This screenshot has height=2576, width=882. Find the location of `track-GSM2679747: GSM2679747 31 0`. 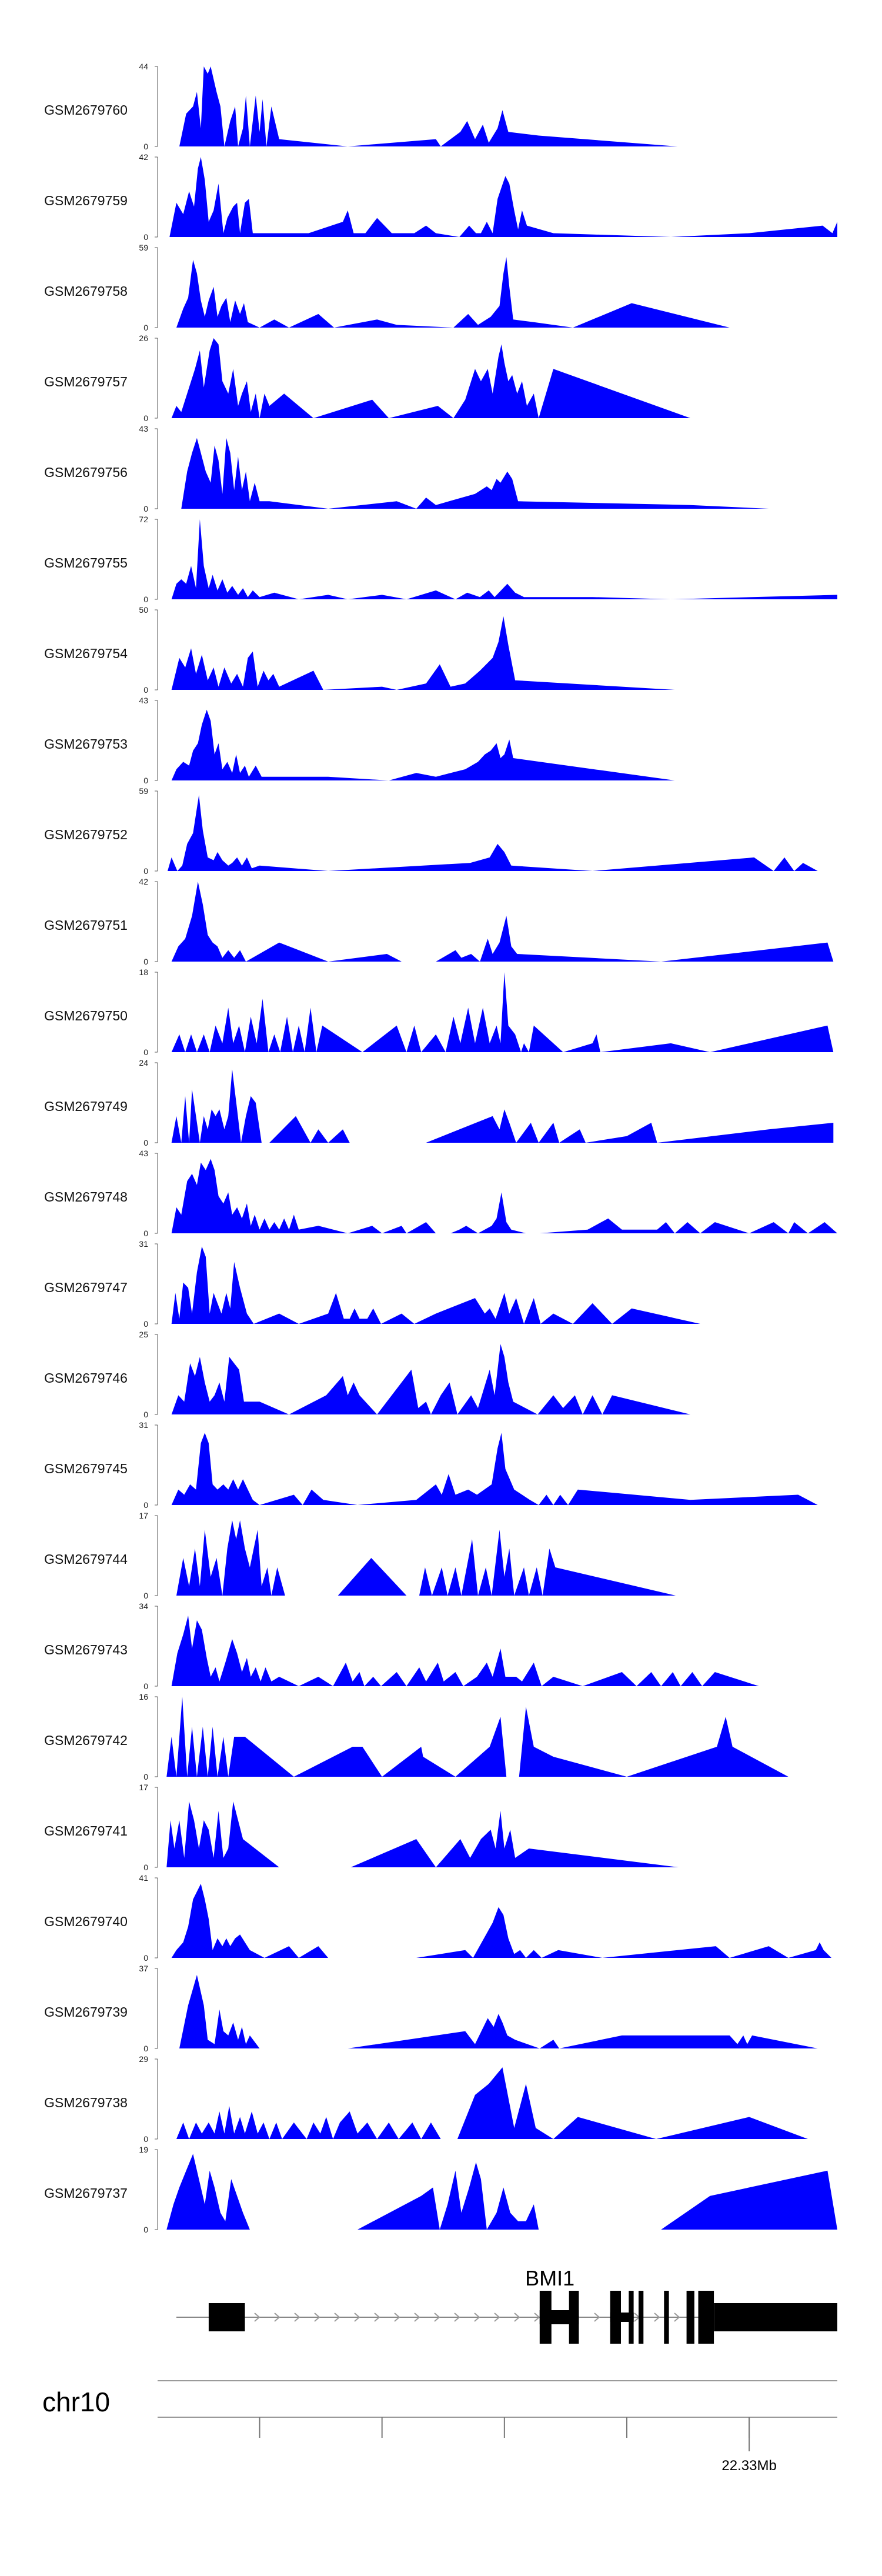

track-GSM2679747: GSM2679747 31 0 is located at coordinates (372, 1284).